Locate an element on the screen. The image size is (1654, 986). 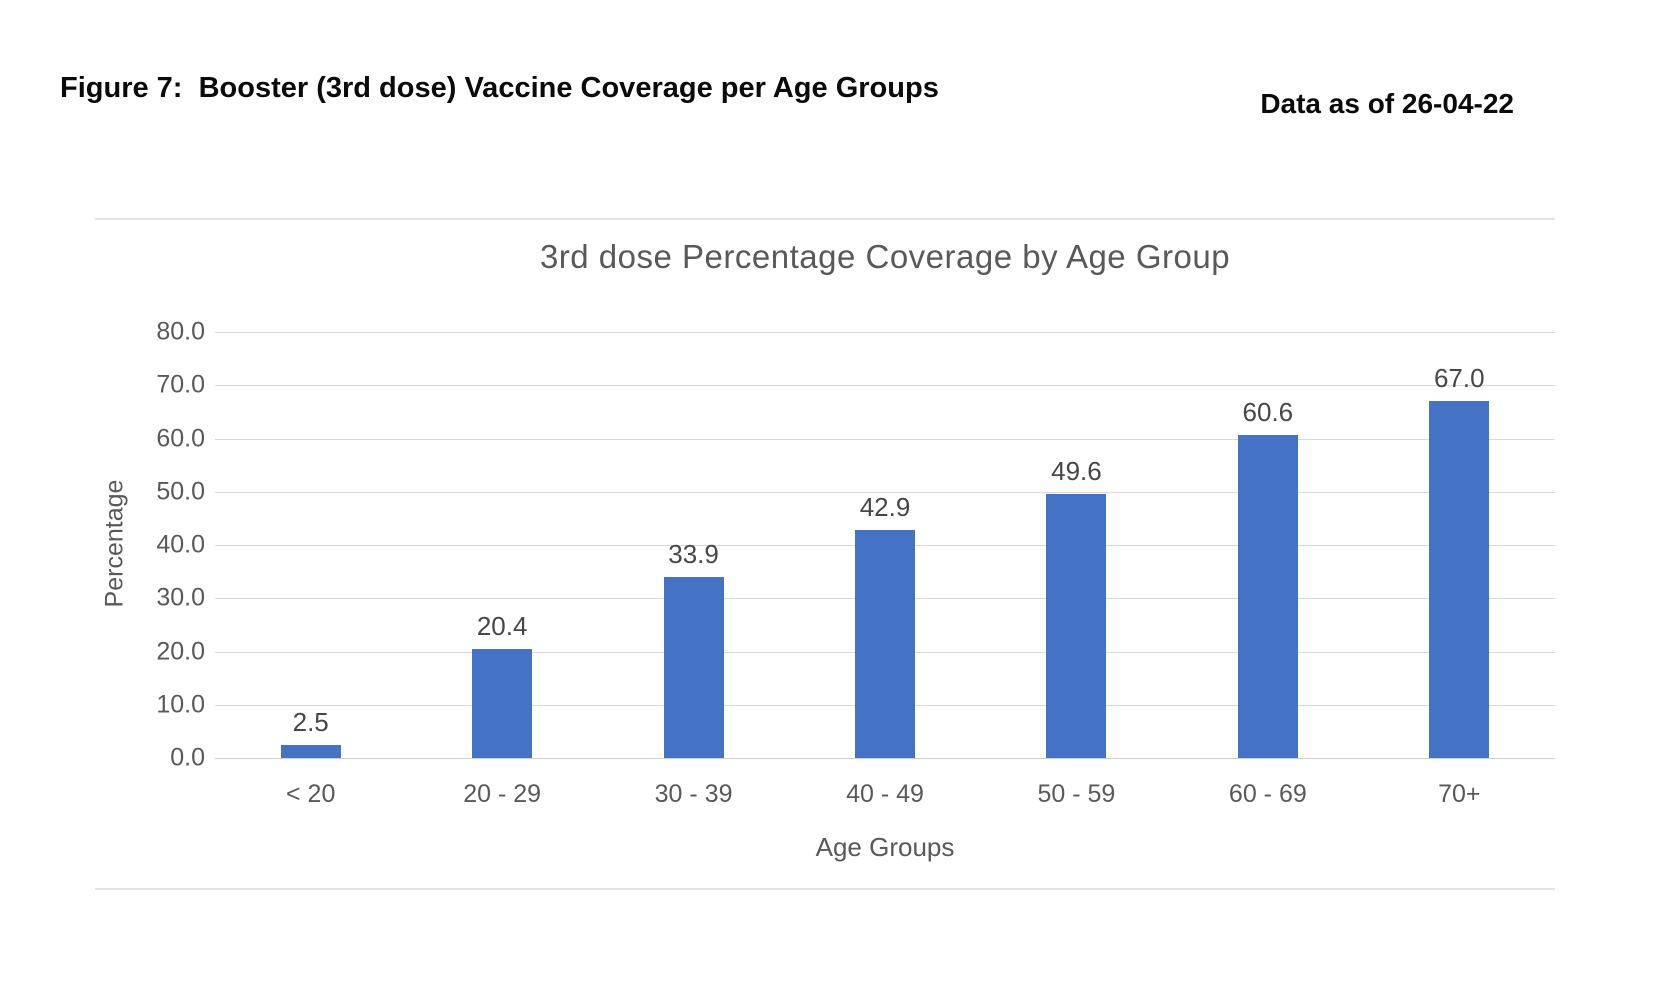
bar-value-label: 49.6 is located at coordinates (1076, 470).